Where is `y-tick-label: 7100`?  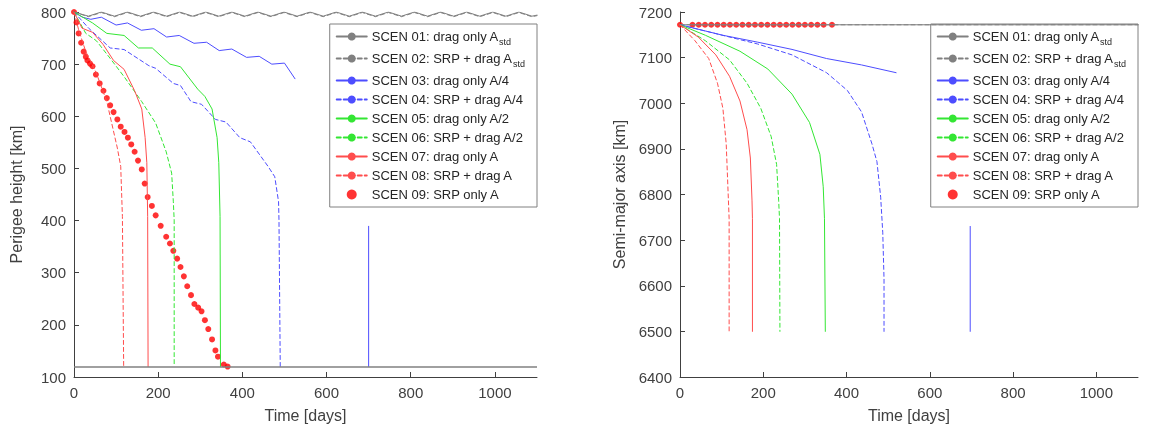 y-tick-label: 7100 is located at coordinates (655, 58).